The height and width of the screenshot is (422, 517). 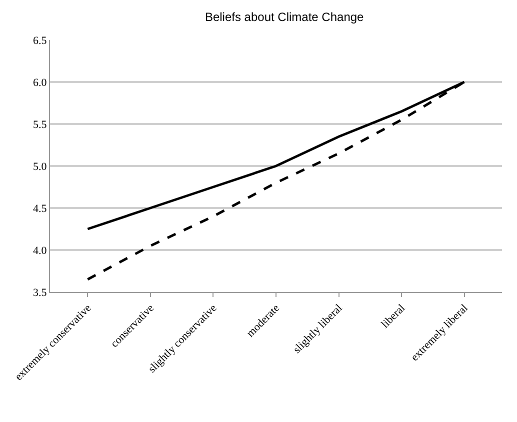 What do you see at coordinates (40, 124) in the screenshot?
I see `y-tick-label: 5.5` at bounding box center [40, 124].